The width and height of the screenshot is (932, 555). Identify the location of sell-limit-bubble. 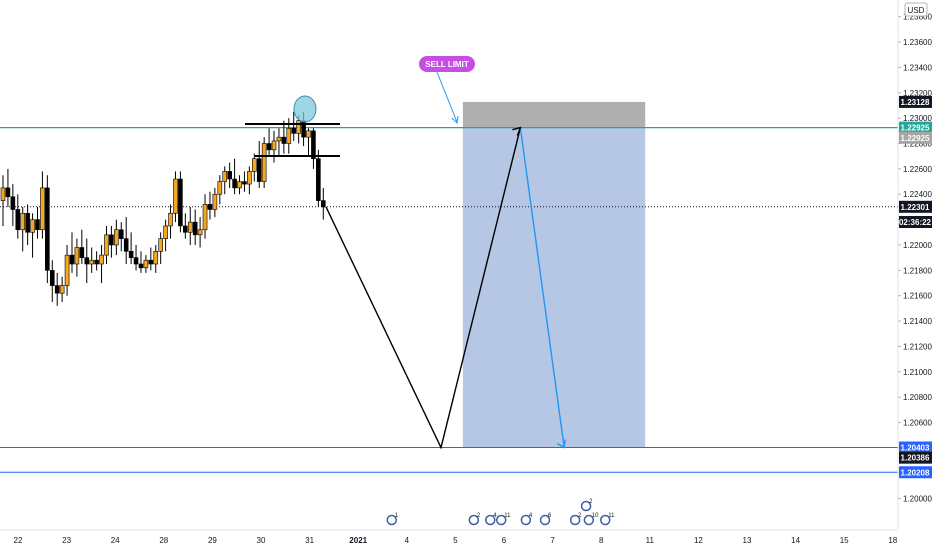
(447, 64).